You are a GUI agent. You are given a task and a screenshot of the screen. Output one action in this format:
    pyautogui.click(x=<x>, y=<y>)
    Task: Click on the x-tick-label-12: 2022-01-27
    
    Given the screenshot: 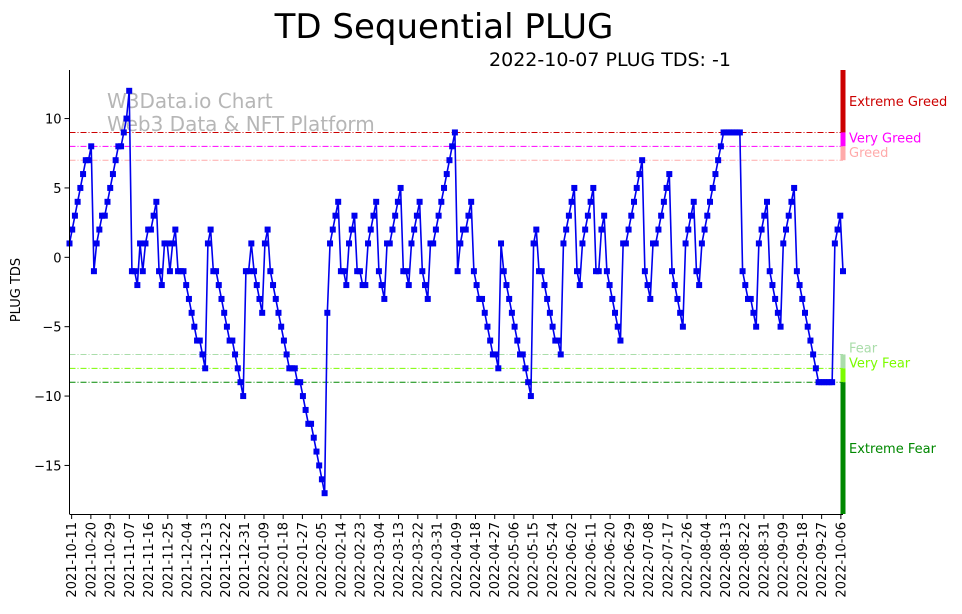 What is the action you would take?
    pyautogui.click(x=303, y=560)
    